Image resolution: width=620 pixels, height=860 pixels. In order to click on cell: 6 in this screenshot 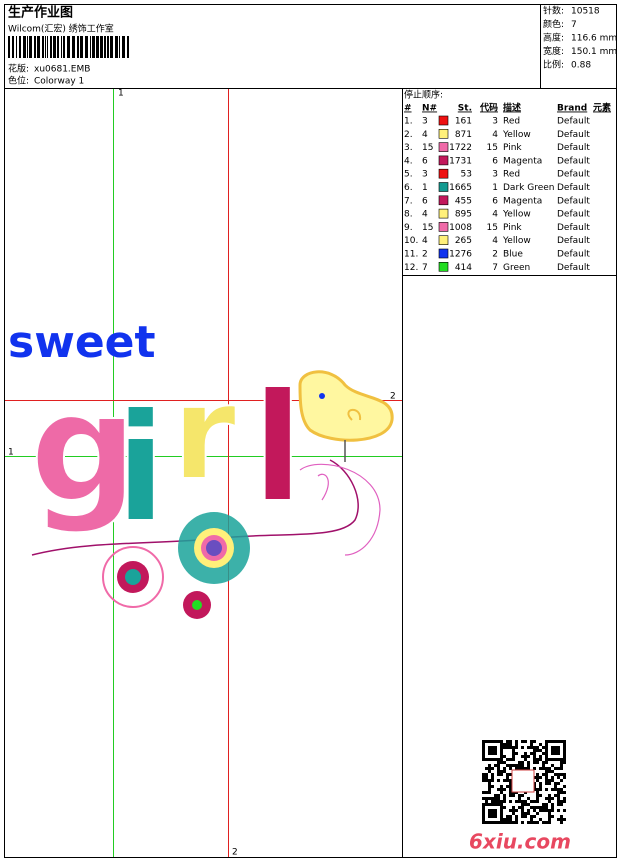, I will do `click(495, 201)`.